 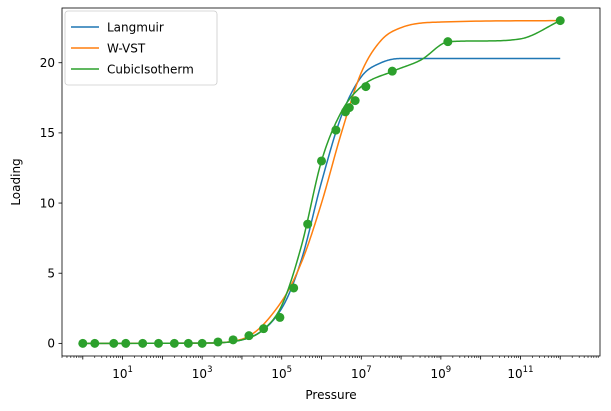 I want to click on legend-label-cubicisotherm: CubicIsotherm, so click(x=150, y=70).